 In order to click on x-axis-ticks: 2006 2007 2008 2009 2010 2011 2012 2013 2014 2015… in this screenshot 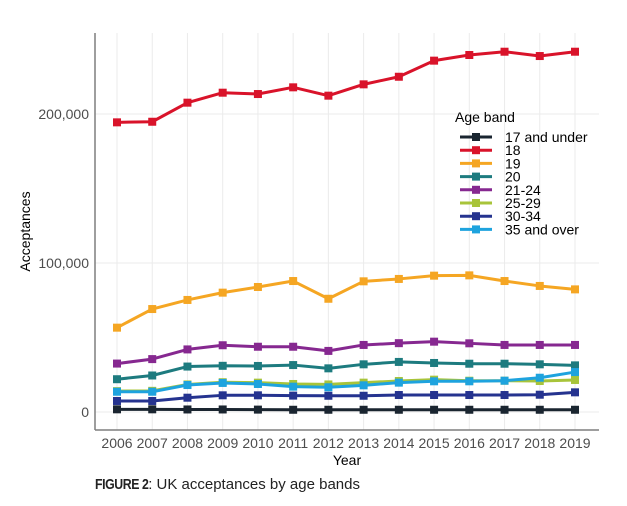, I will do `click(345, 443)`.